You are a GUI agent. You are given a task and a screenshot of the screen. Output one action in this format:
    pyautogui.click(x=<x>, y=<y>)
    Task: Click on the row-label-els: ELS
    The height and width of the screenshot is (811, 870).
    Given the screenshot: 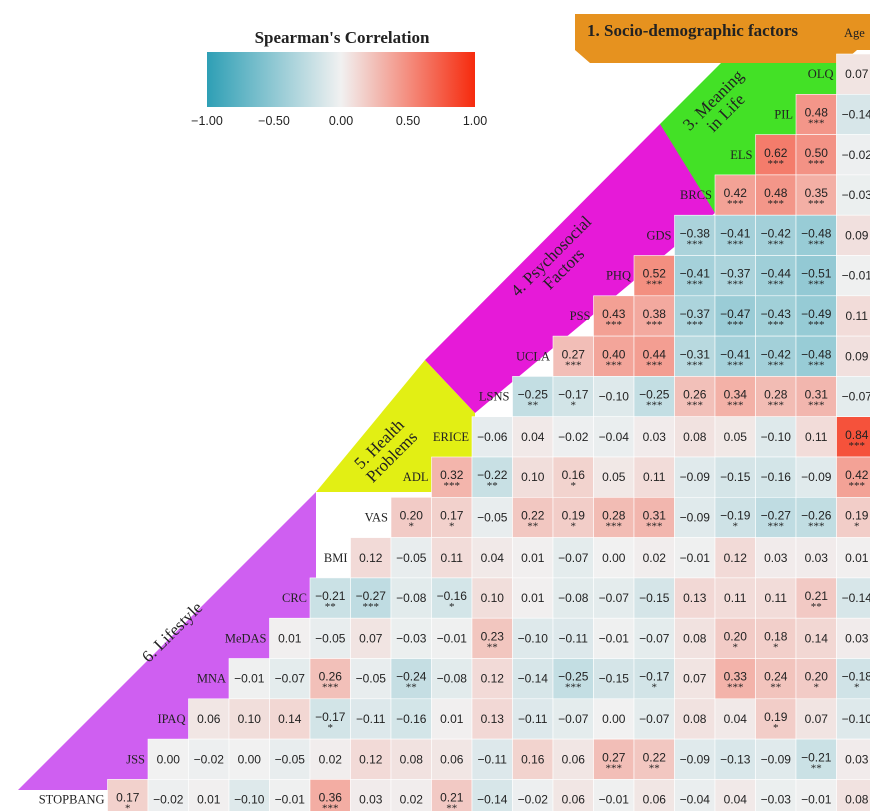 What is the action you would take?
    pyautogui.click(x=741, y=155)
    